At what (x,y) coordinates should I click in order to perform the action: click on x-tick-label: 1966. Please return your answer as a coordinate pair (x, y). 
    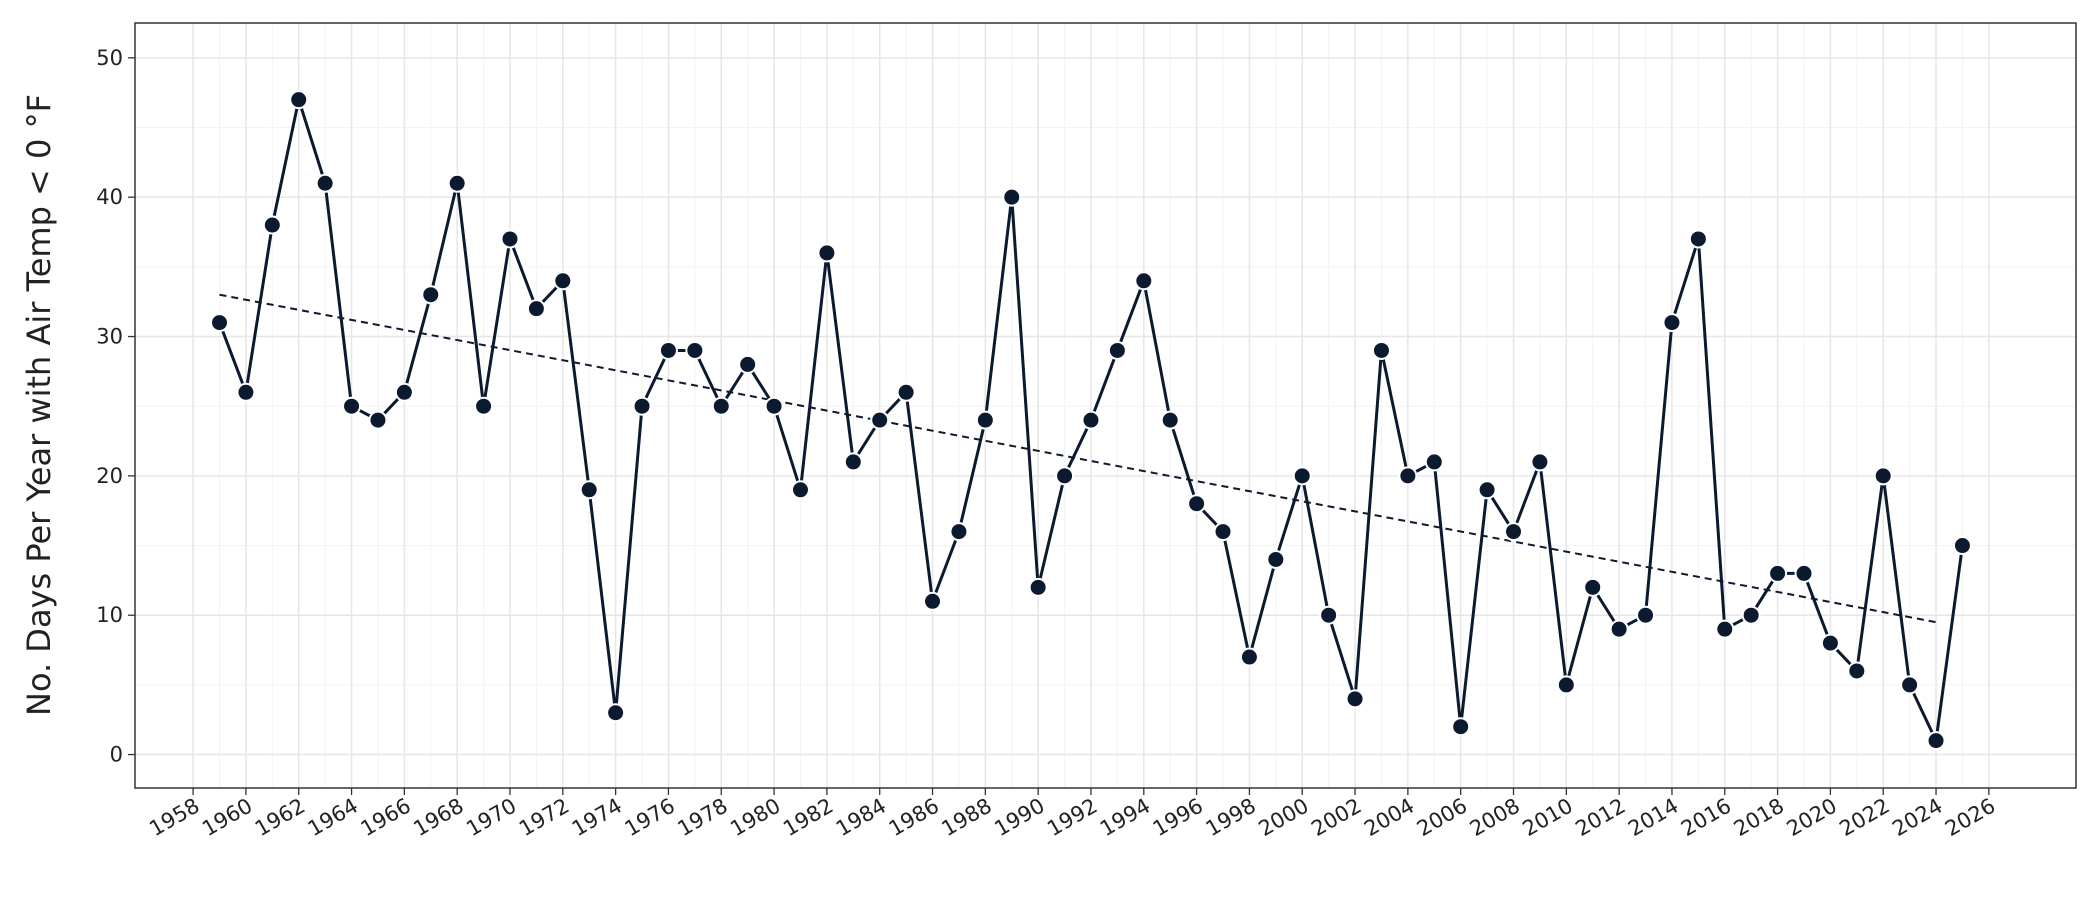
    Looking at the image, I should click on (386, 818).